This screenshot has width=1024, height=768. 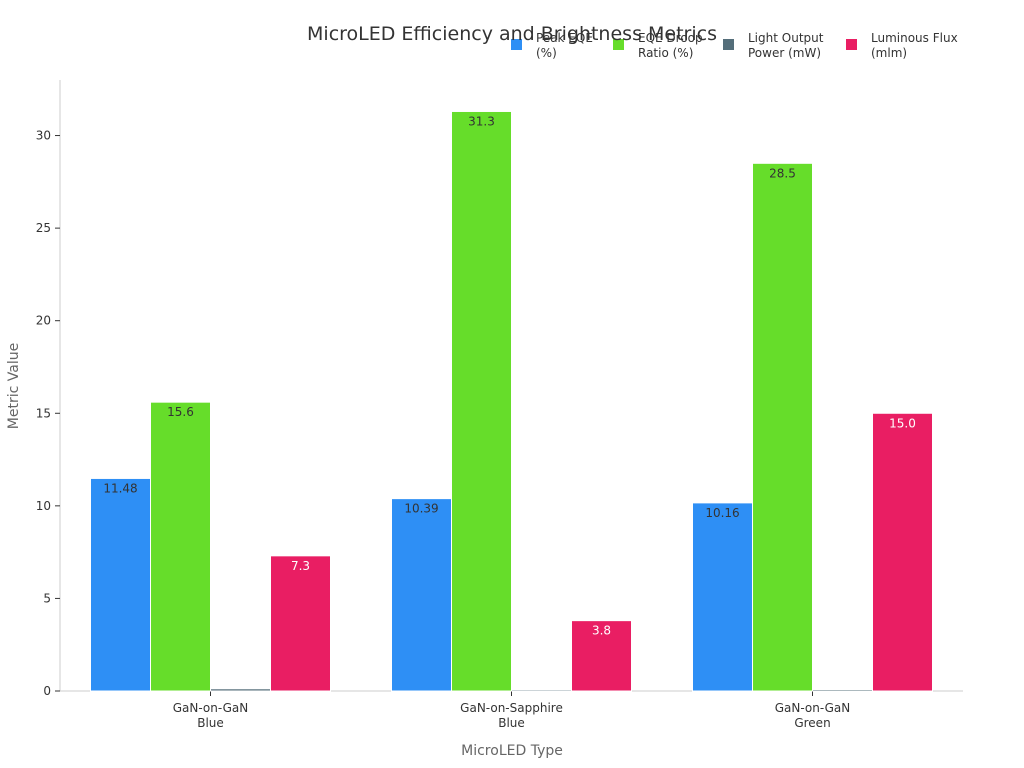 What do you see at coordinates (43, 228) in the screenshot?
I see `y-tick-label: 25` at bounding box center [43, 228].